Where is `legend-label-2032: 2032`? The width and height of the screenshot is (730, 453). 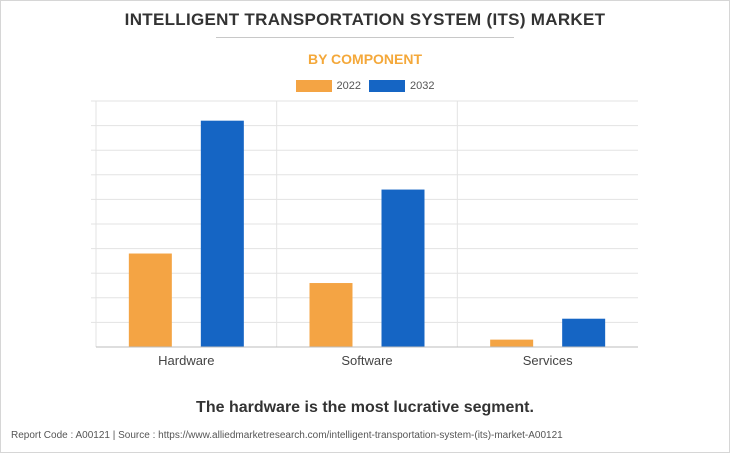
legend-label-2032: 2032 is located at coordinates (422, 86).